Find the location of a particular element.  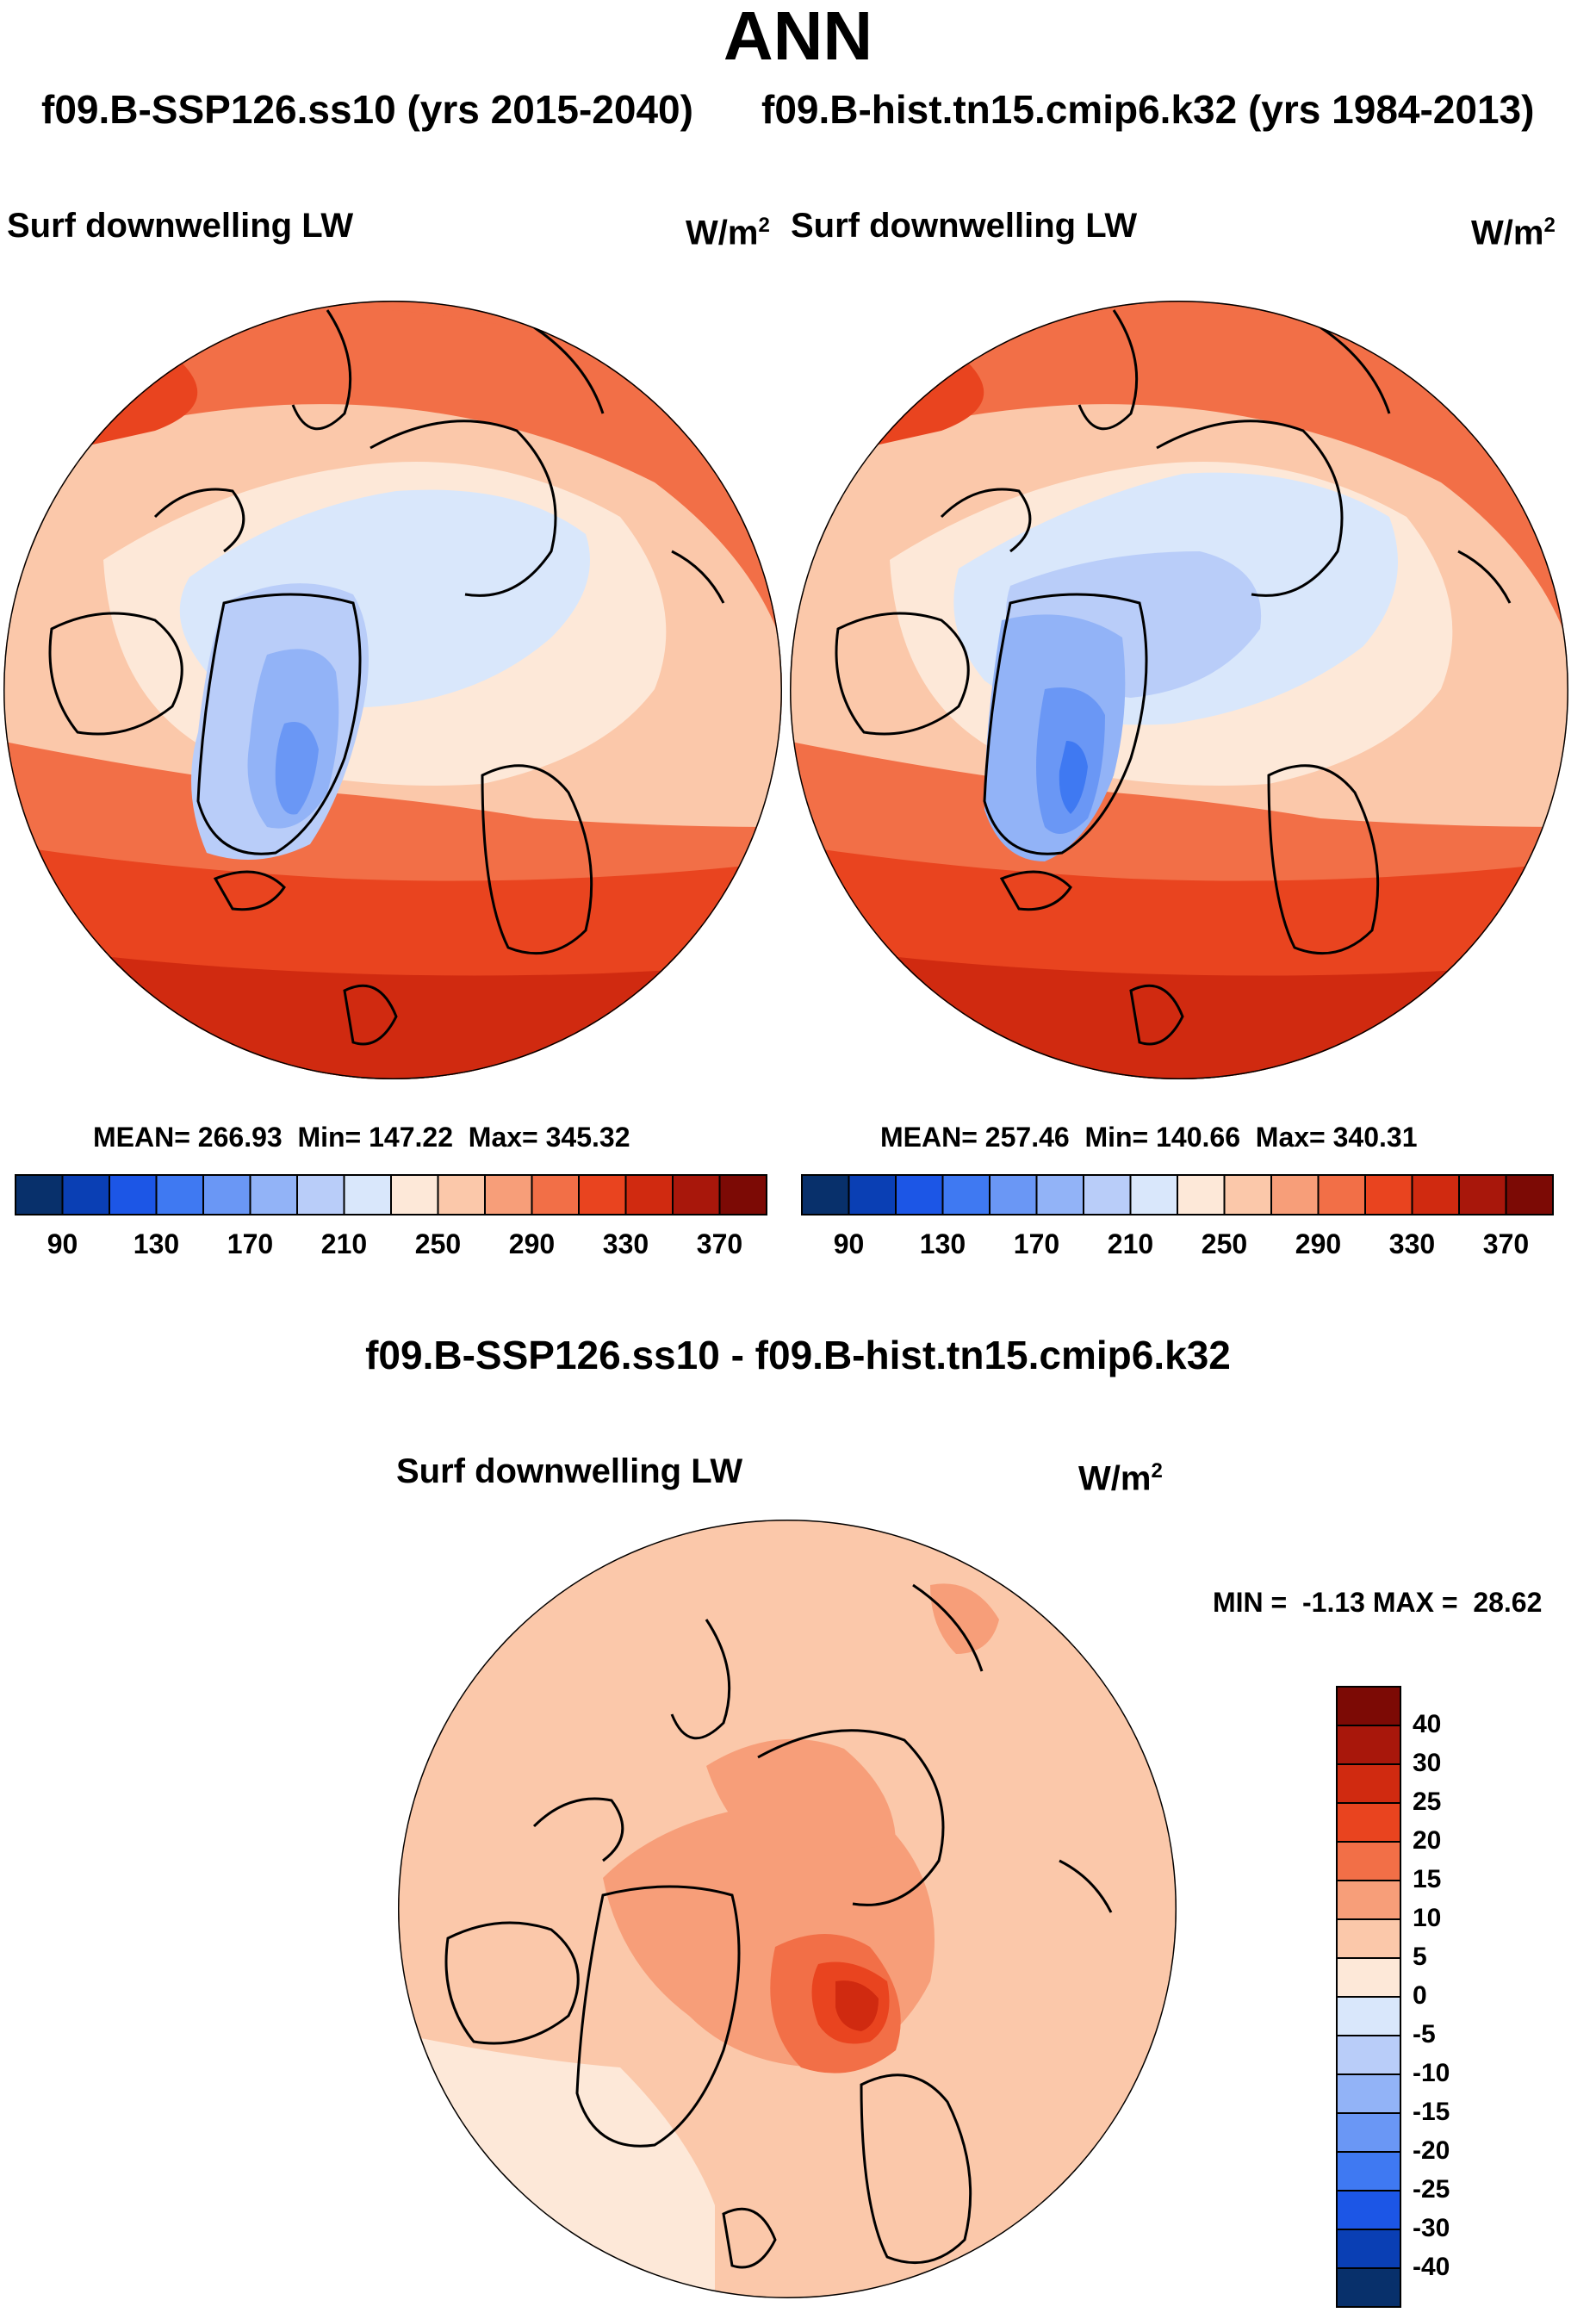

diff-units: W/m2 is located at coordinates (1120, 1478).